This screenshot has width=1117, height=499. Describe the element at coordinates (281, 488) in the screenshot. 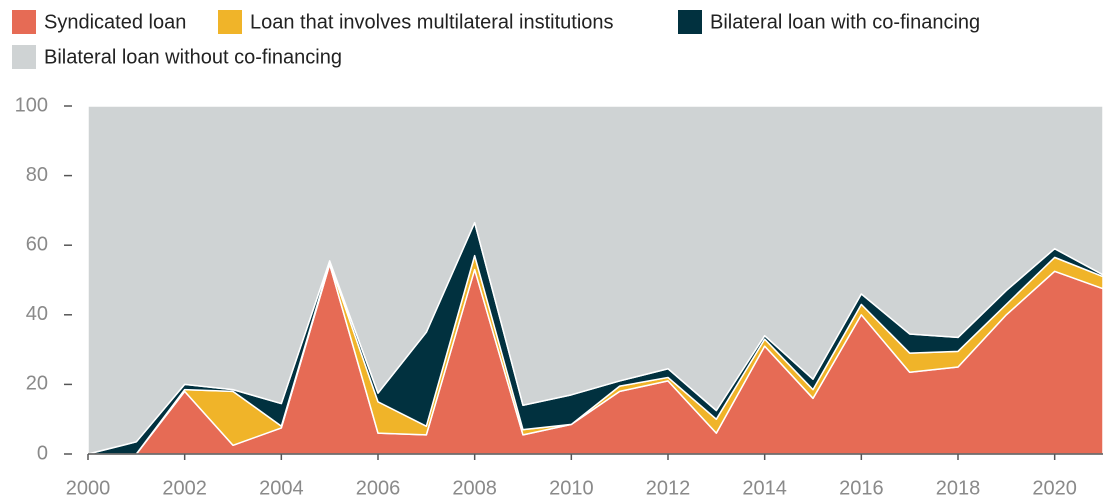

I see `x-tick-label: 2004` at that location.